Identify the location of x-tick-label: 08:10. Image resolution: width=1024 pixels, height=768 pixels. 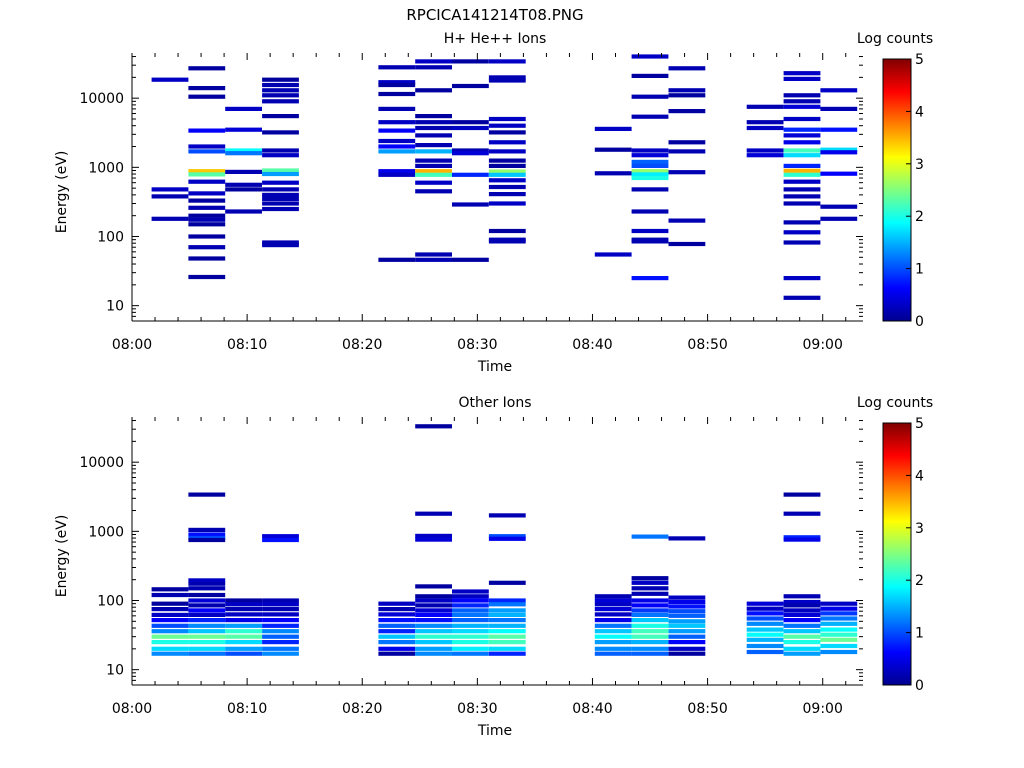
(247, 709).